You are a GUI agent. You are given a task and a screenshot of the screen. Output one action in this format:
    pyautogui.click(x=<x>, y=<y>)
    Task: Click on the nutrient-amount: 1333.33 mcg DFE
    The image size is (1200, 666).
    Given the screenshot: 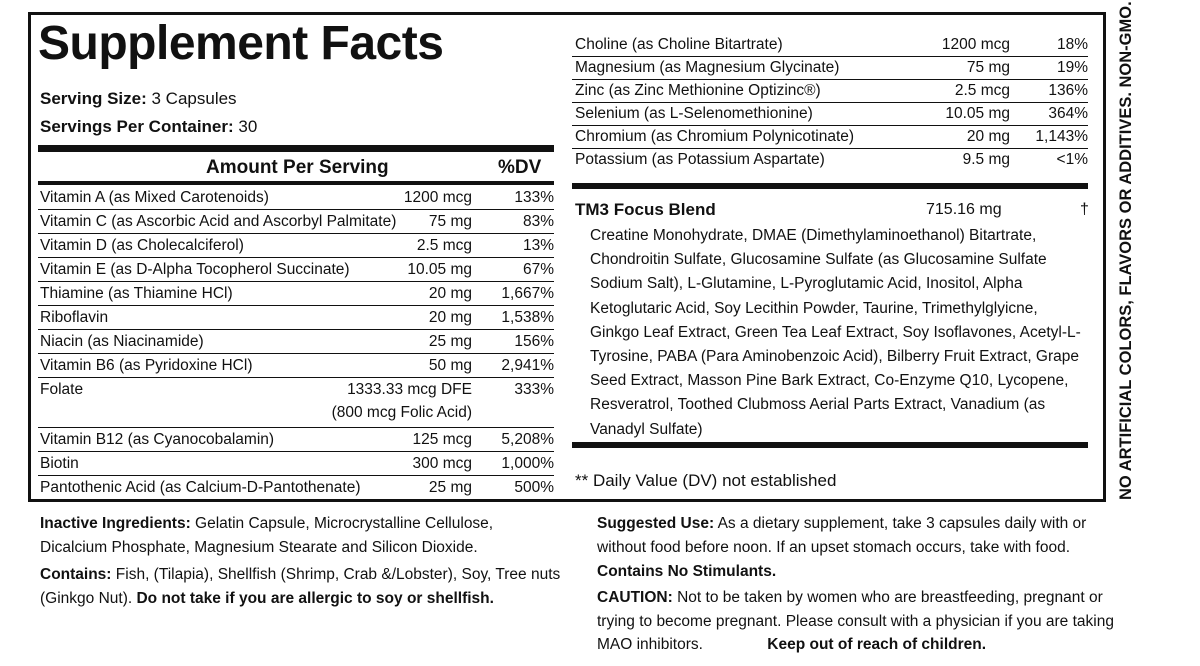 What is the action you would take?
    pyautogui.click(x=409, y=389)
    